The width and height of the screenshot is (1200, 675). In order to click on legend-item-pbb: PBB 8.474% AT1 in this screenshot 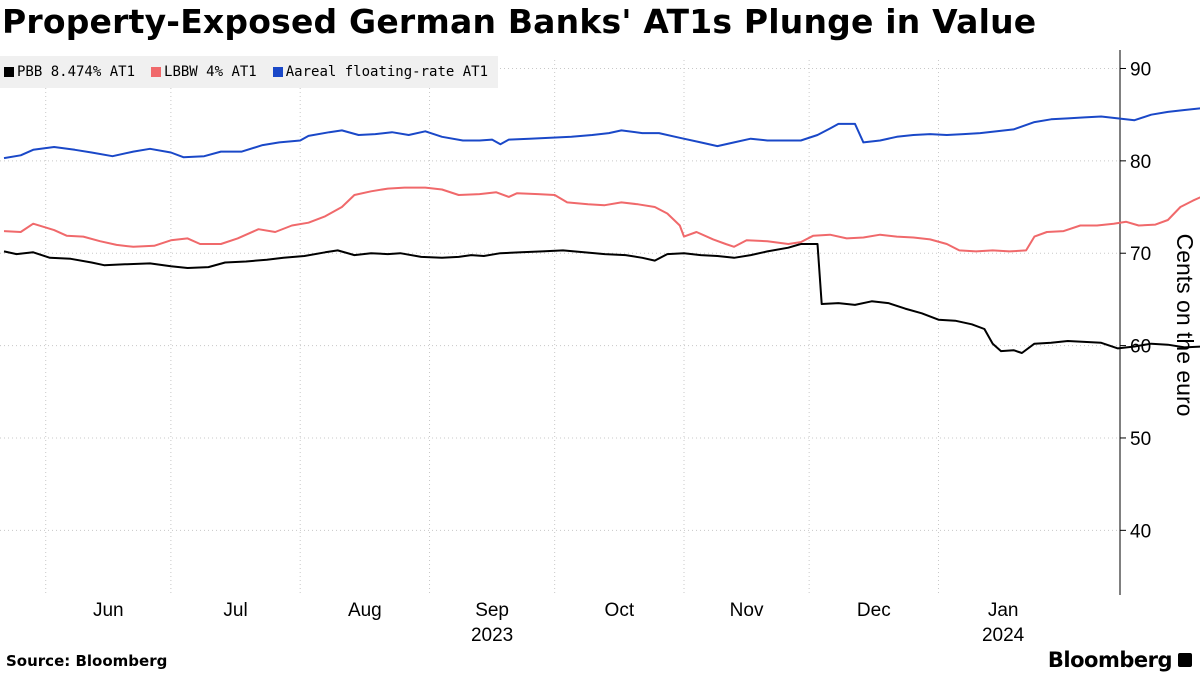, I will do `click(69, 72)`.